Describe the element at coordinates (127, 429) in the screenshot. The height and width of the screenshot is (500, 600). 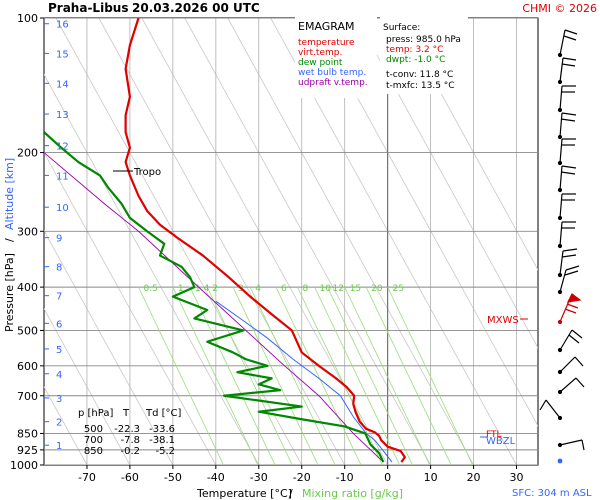
I see `table-cell: -22.3` at that location.